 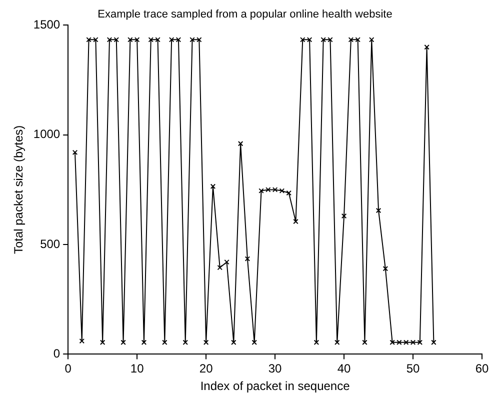 What do you see at coordinates (413, 369) in the screenshot?
I see `x-tick-label: 50` at bounding box center [413, 369].